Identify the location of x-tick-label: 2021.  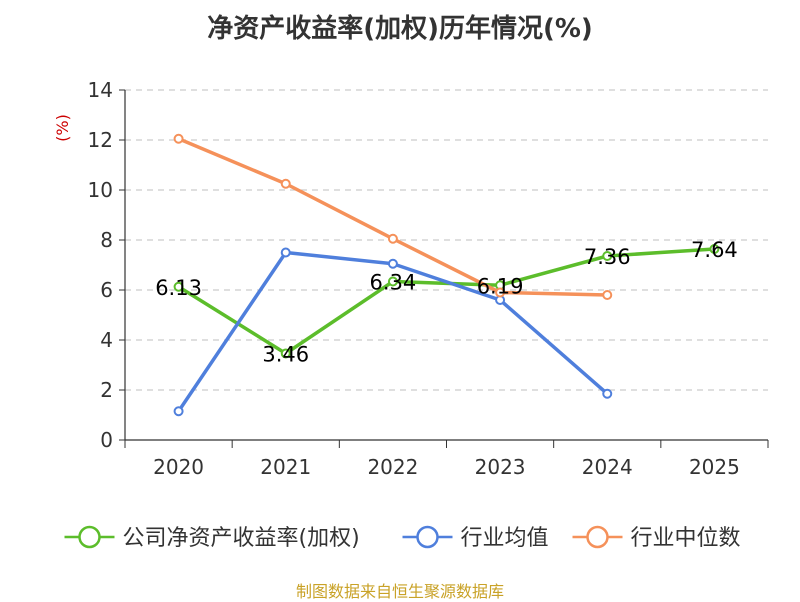
(285, 467).